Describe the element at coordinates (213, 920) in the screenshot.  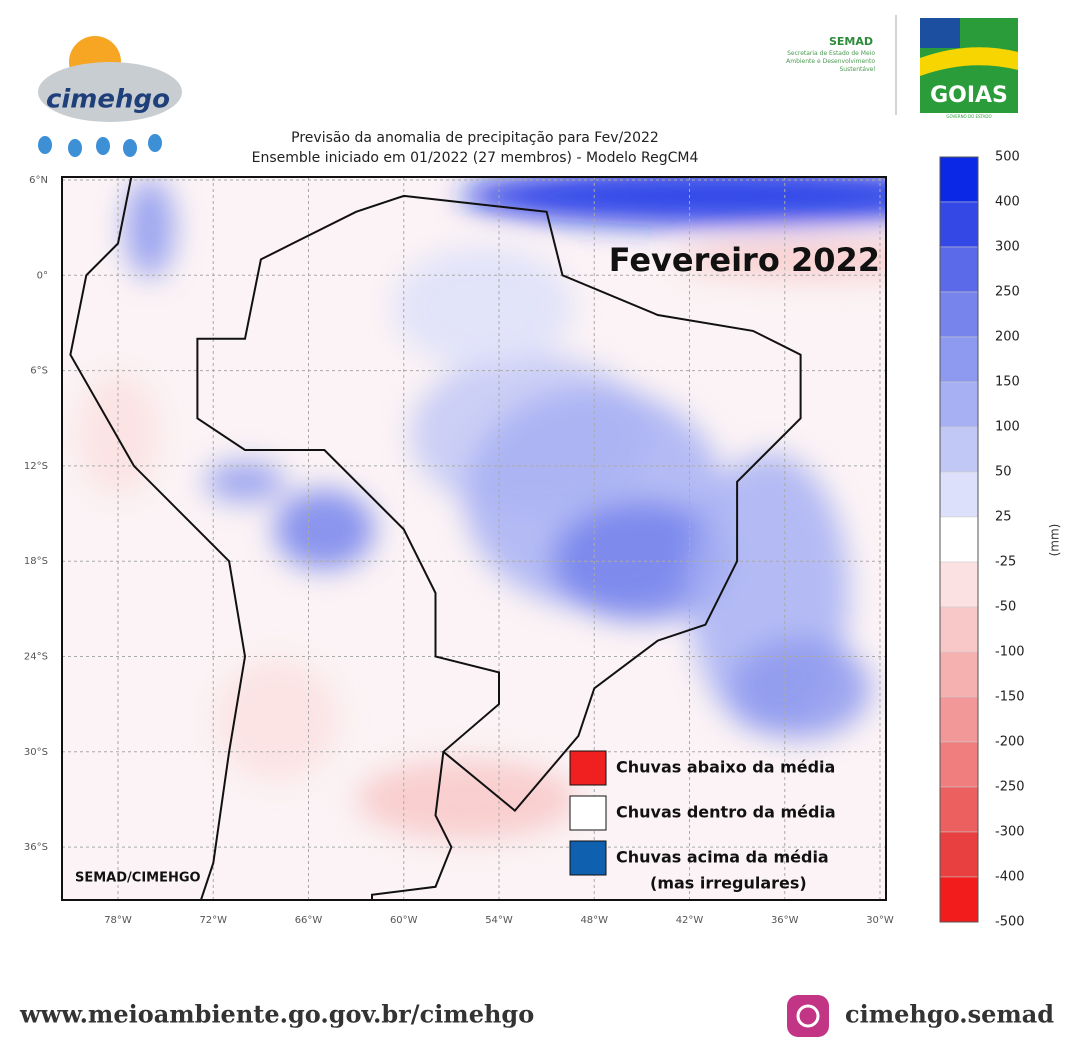
I see `lon-label: 72°W` at that location.